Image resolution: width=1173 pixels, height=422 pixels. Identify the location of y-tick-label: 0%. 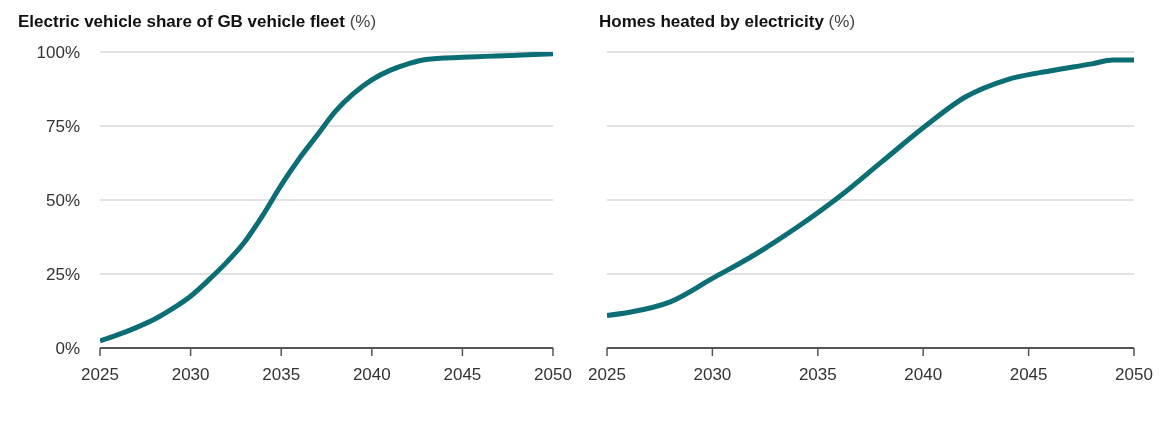
(67, 349).